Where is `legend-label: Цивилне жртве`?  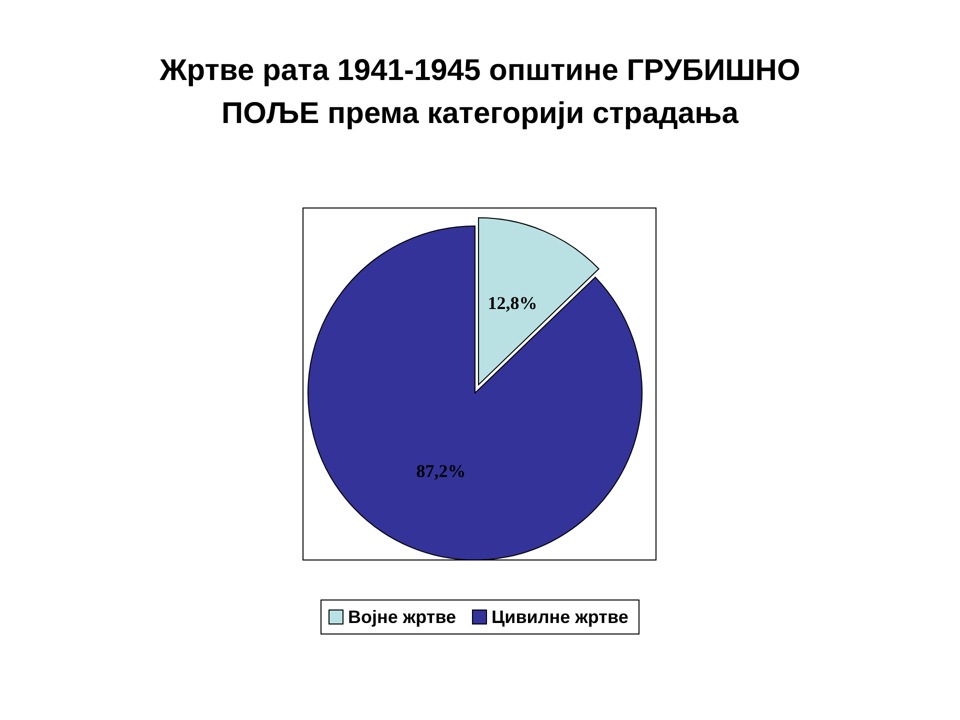
legend-label: Цивилне жртве is located at coordinates (560, 617).